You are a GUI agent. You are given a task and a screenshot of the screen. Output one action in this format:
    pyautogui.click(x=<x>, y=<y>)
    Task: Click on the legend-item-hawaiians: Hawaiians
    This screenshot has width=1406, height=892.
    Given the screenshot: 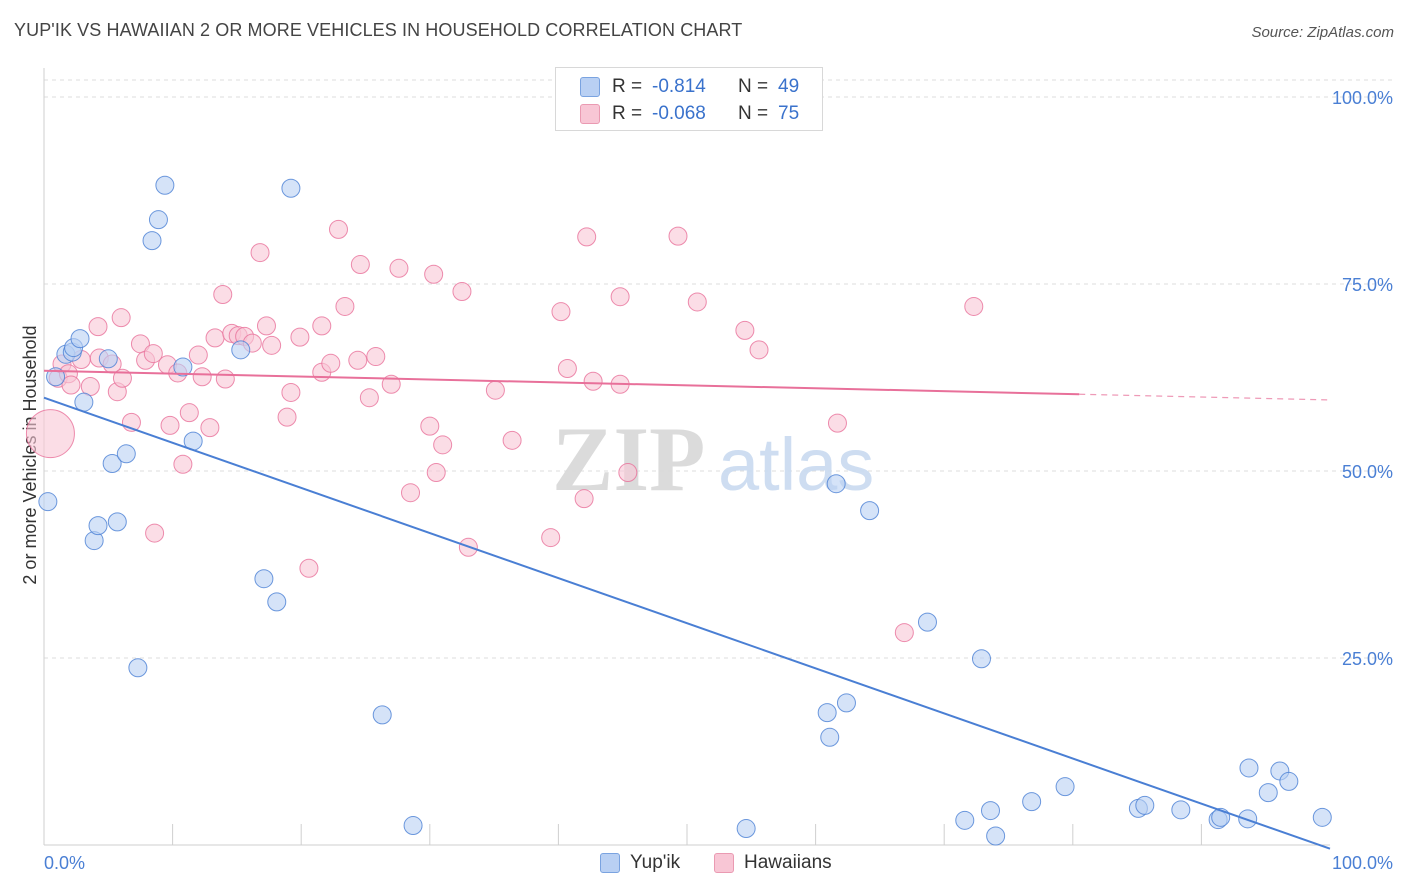 What is the action you would take?
    pyautogui.click(x=773, y=863)
    